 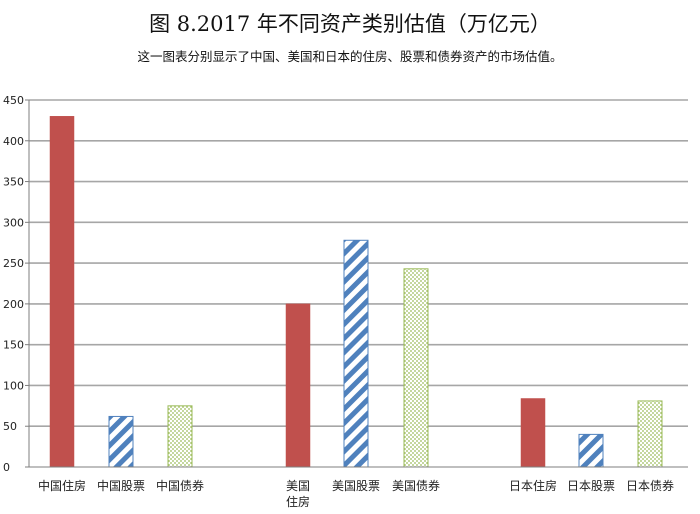 What do you see at coordinates (356, 486) in the screenshot?
I see `x-category-label: 美国股票` at bounding box center [356, 486].